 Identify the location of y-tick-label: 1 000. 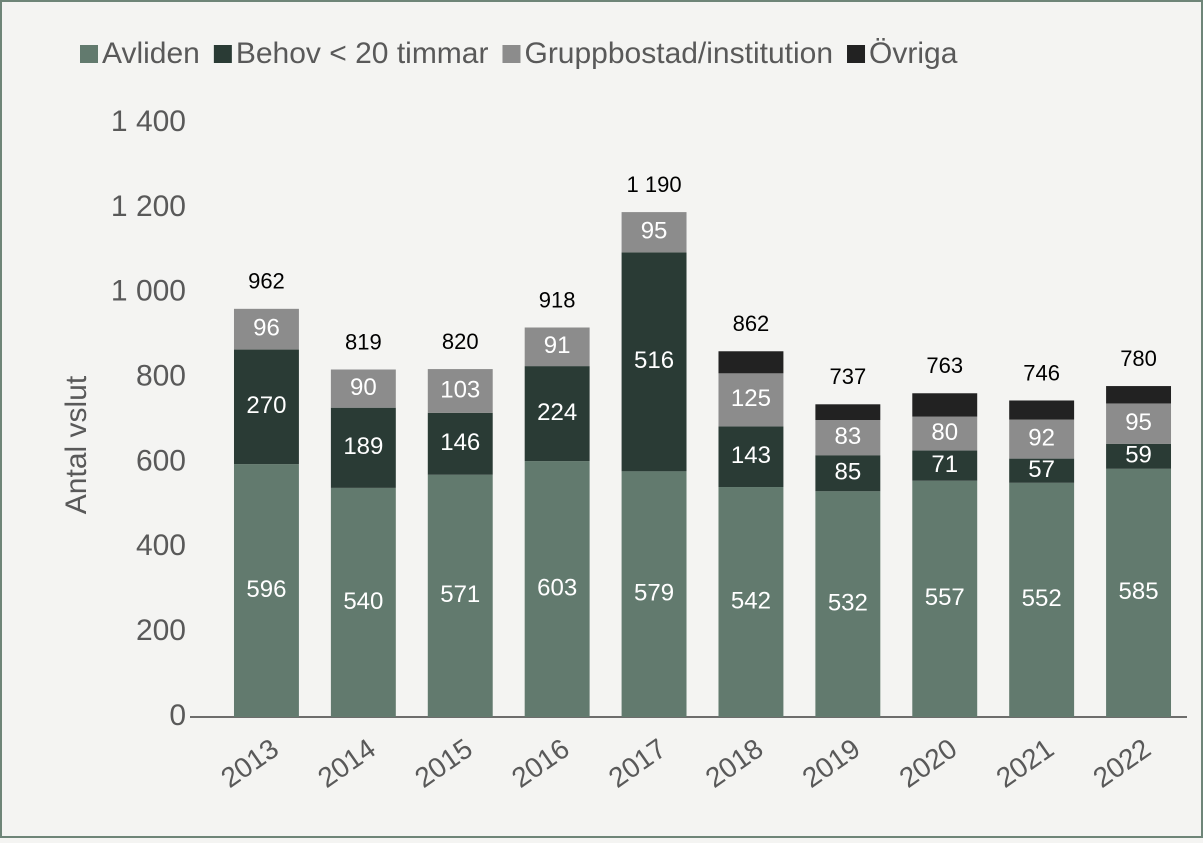
(148, 291).